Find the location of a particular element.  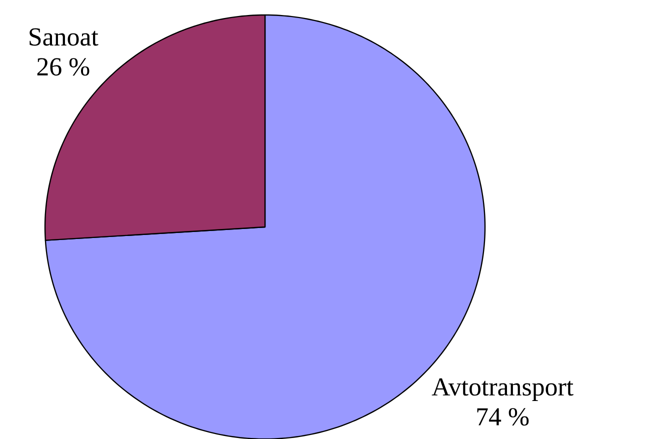

data-label: 26 % is located at coordinates (63, 67).